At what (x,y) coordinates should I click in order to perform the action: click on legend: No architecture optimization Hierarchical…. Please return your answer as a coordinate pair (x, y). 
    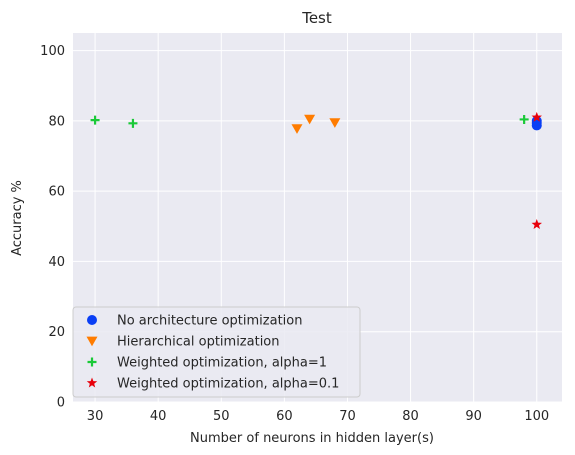
    Looking at the image, I should click on (216, 352).